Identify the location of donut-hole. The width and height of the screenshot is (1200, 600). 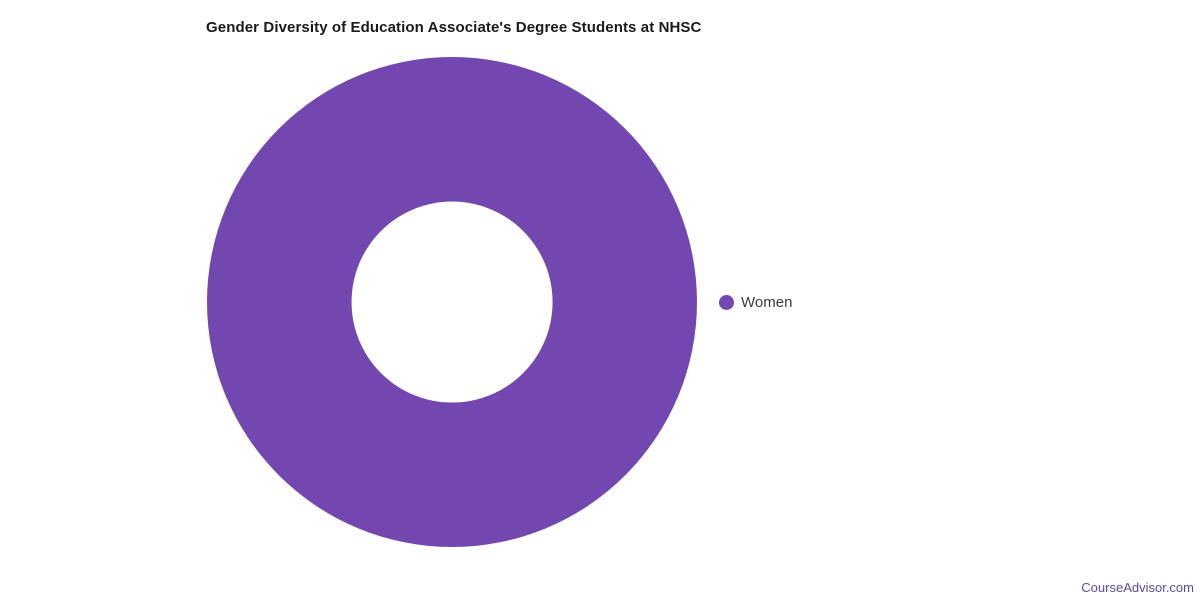
(452, 302).